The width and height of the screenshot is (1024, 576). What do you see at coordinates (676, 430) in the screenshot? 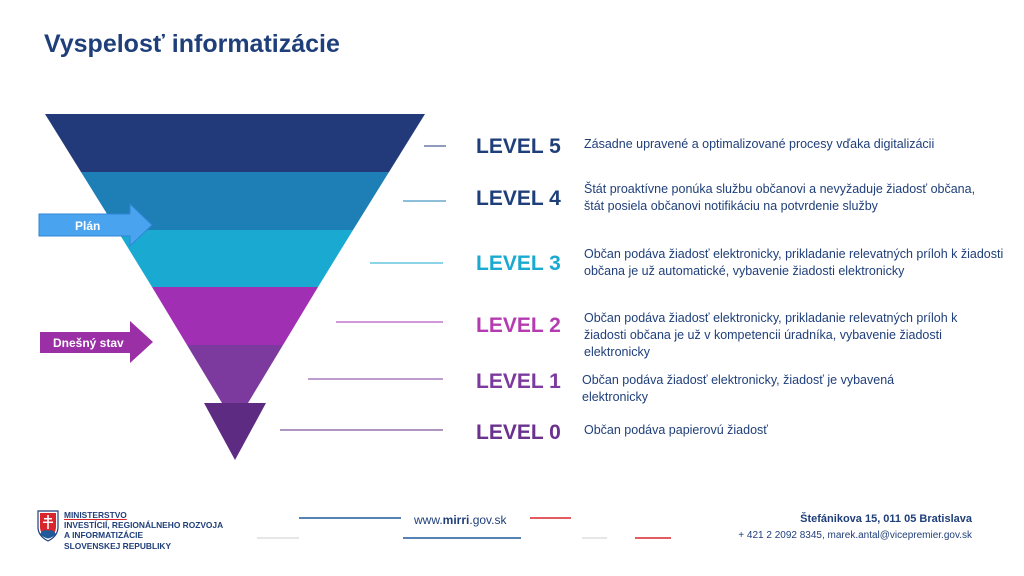
I see `level-0-description: Občan podáva papierovú žiadosť` at bounding box center [676, 430].